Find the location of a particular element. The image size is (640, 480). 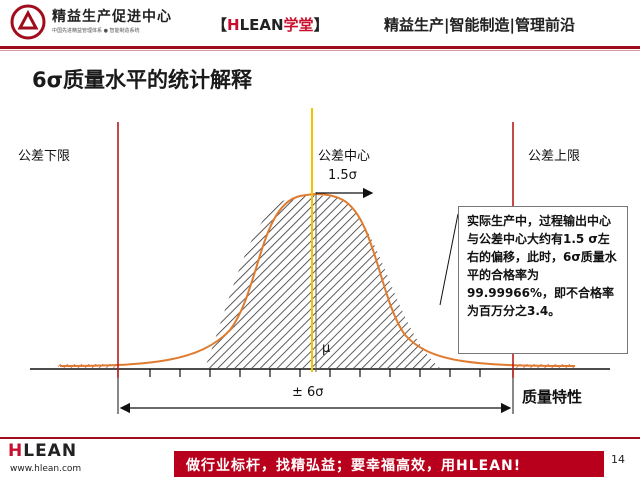

brand-h: H is located at coordinates (233, 25).